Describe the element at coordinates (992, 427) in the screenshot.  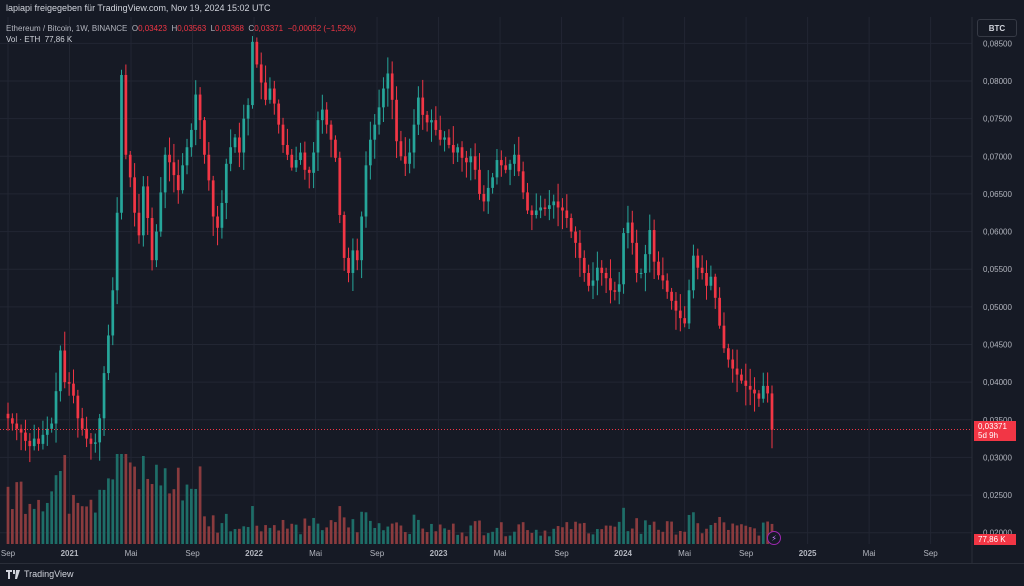
I see `last-price-value: 0,03371` at that location.